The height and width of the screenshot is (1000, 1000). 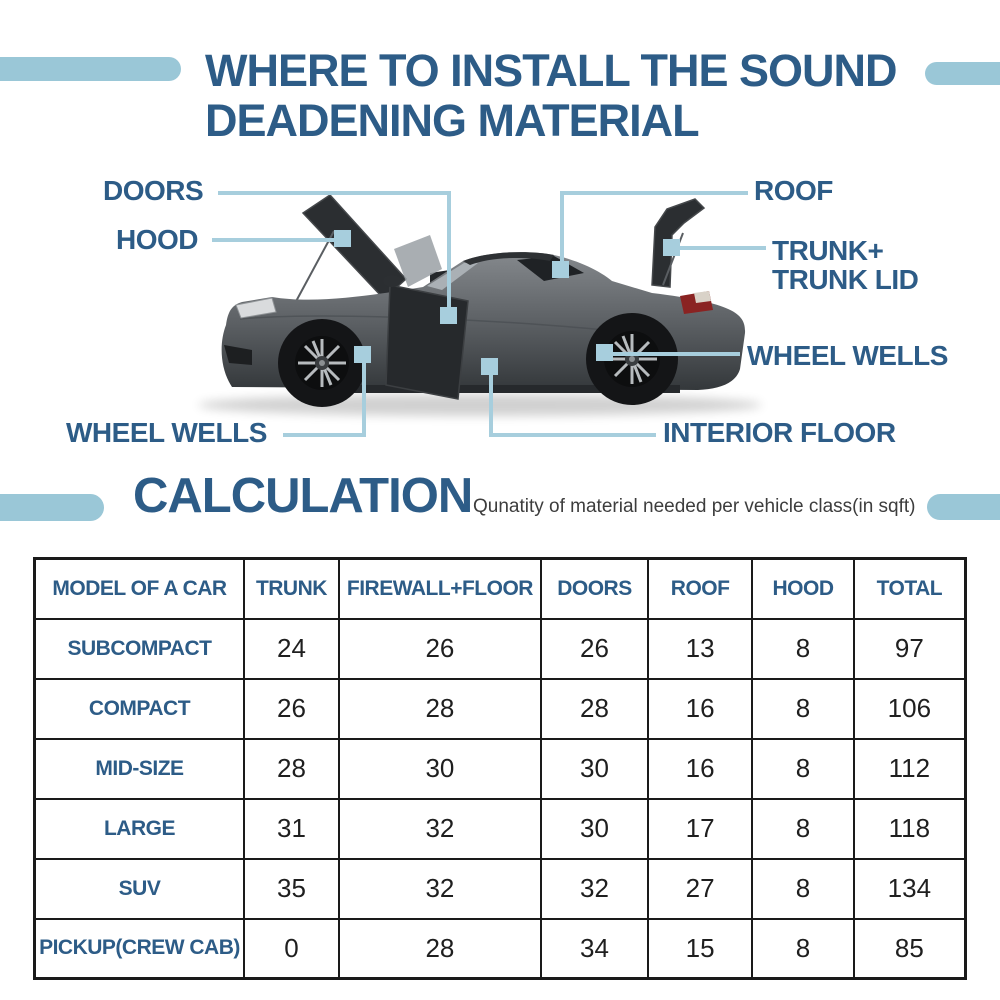 What do you see at coordinates (322, 363) in the screenshot?
I see `front-wheel` at bounding box center [322, 363].